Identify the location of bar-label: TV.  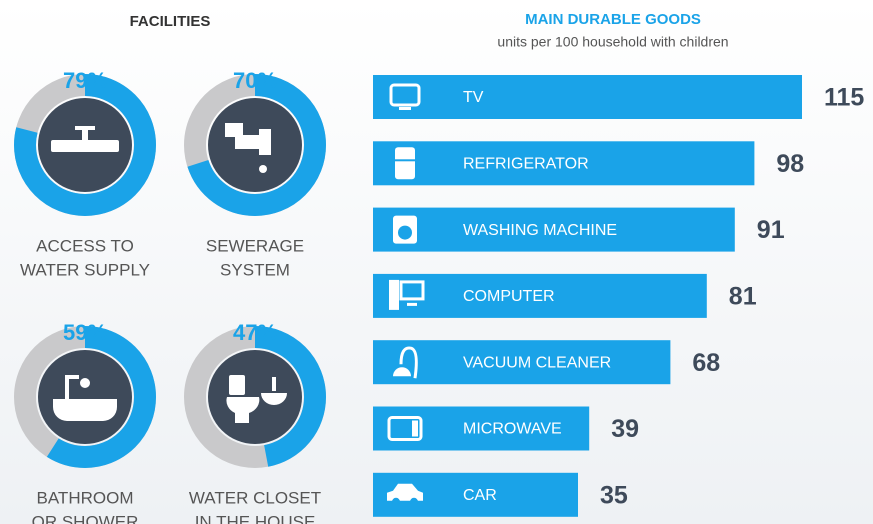
(473, 97).